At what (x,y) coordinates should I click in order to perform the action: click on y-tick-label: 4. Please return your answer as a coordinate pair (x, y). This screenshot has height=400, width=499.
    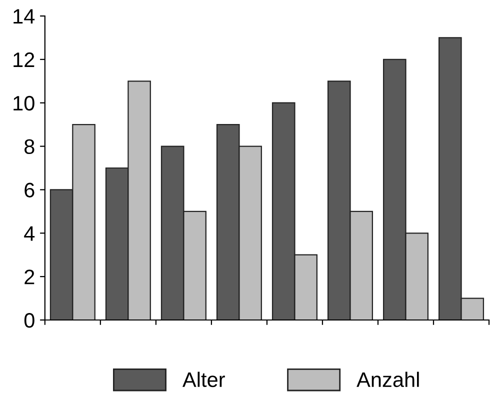
    Looking at the image, I should click on (29, 233).